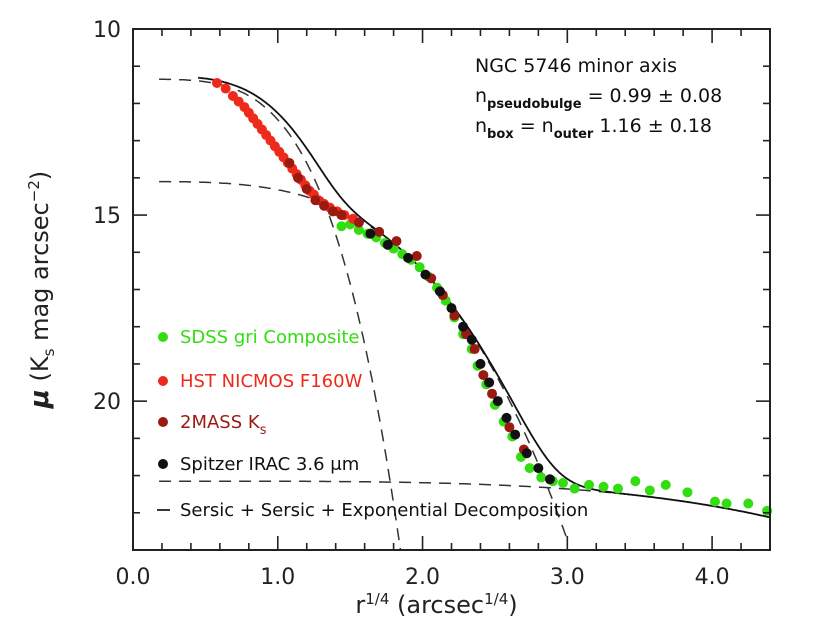 This screenshot has height=624, width=830. Describe the element at coordinates (460, 356) in the screenshot. I see `series-spitzer-irac-3-6-m` at that location.